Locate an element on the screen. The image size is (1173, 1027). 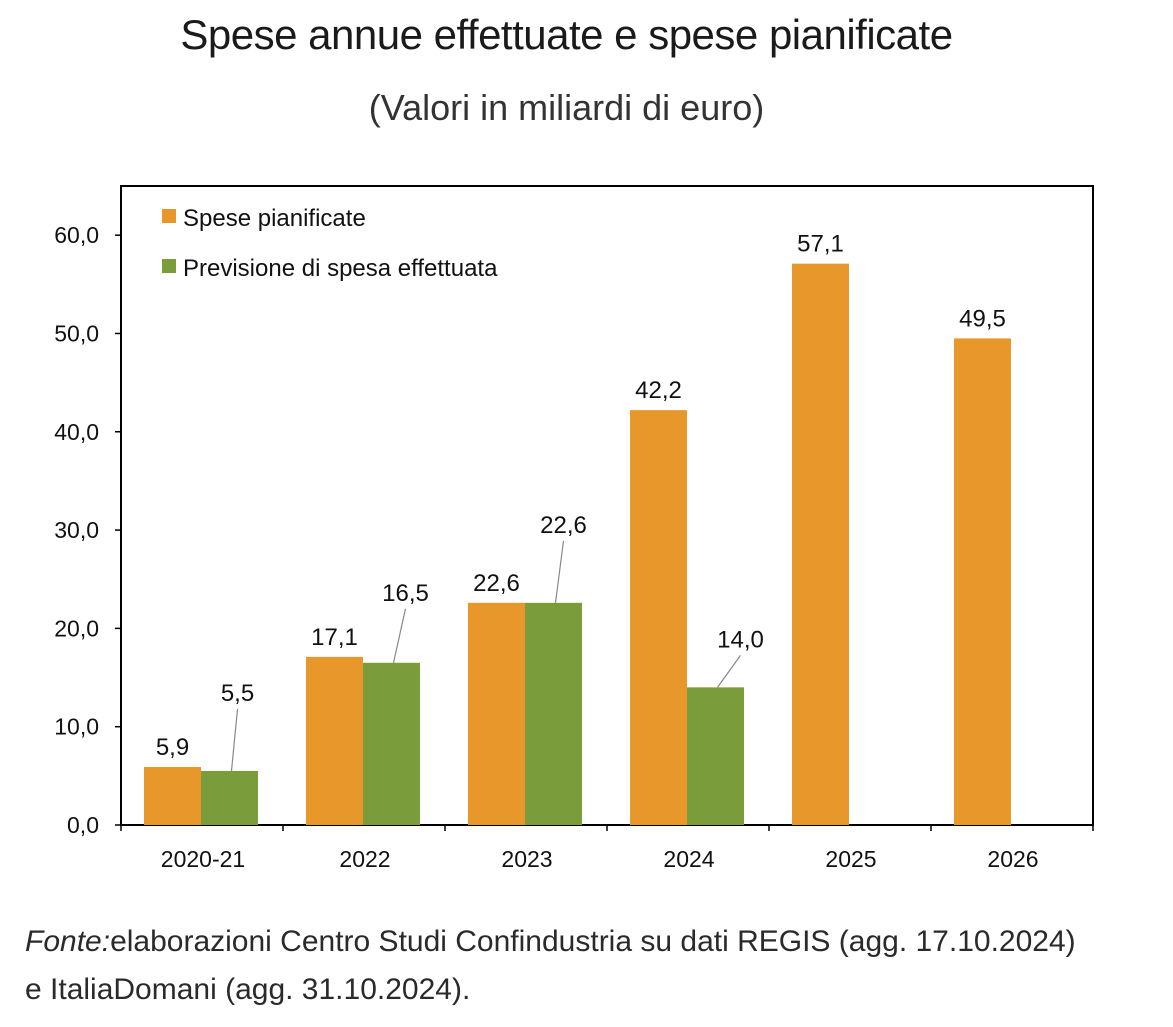
y-tick-label: 40,0 is located at coordinates (76, 432).